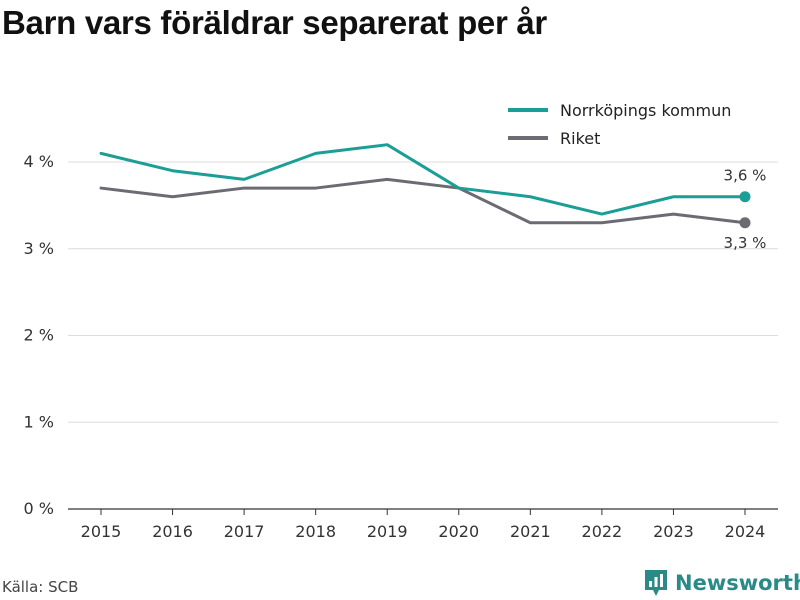 This screenshot has width=800, height=600. What do you see at coordinates (673, 531) in the screenshot?
I see `x-tick-label: 2023` at bounding box center [673, 531].